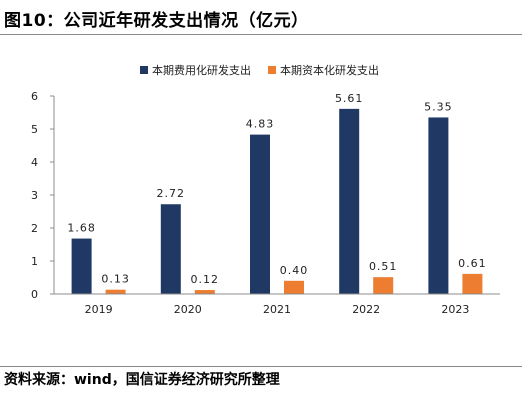  I want to click on data-label: 0.61, so click(472, 263).